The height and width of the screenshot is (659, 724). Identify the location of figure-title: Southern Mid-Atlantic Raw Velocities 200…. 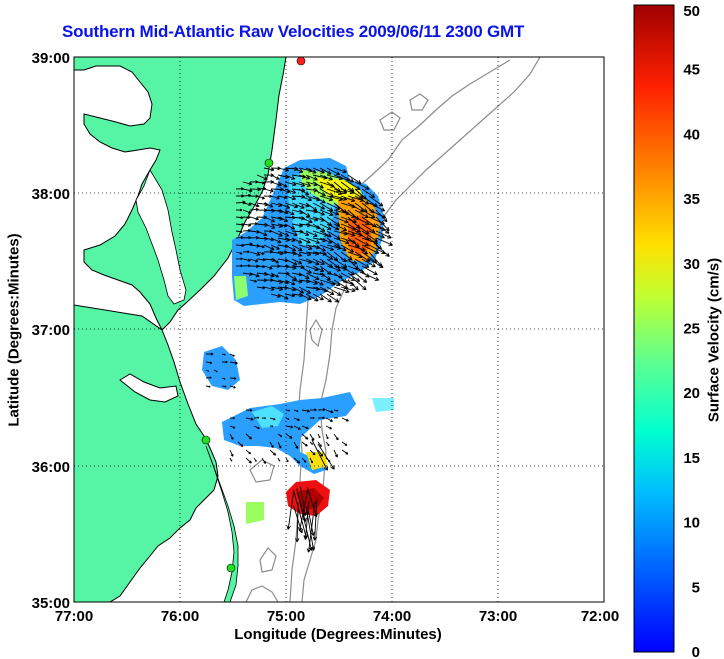
(293, 31).